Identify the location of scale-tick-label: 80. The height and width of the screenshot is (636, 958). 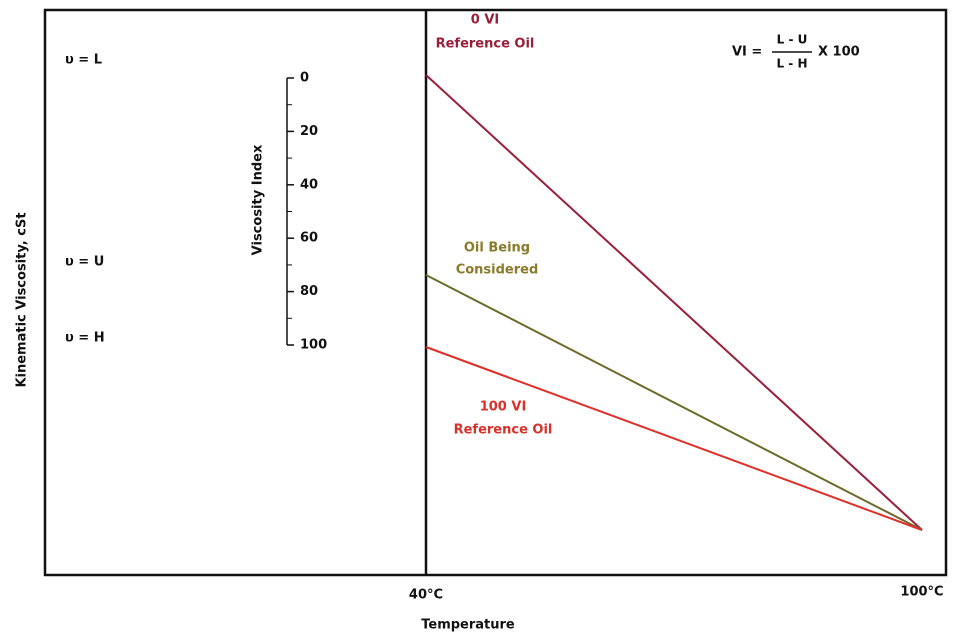
(309, 291).